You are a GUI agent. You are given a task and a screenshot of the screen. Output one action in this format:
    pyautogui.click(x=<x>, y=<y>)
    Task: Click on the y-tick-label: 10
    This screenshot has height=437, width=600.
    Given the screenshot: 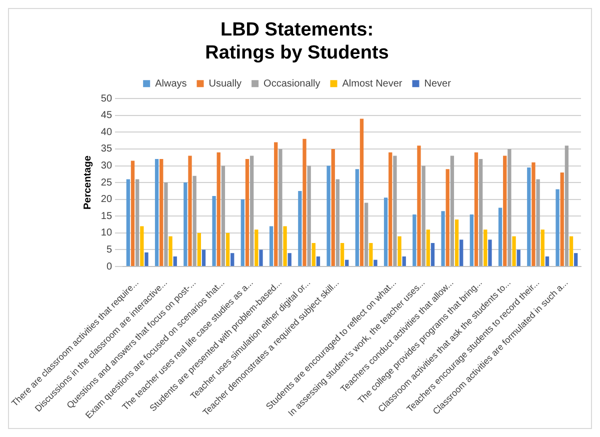 What is the action you would take?
    pyautogui.click(x=106, y=233)
    